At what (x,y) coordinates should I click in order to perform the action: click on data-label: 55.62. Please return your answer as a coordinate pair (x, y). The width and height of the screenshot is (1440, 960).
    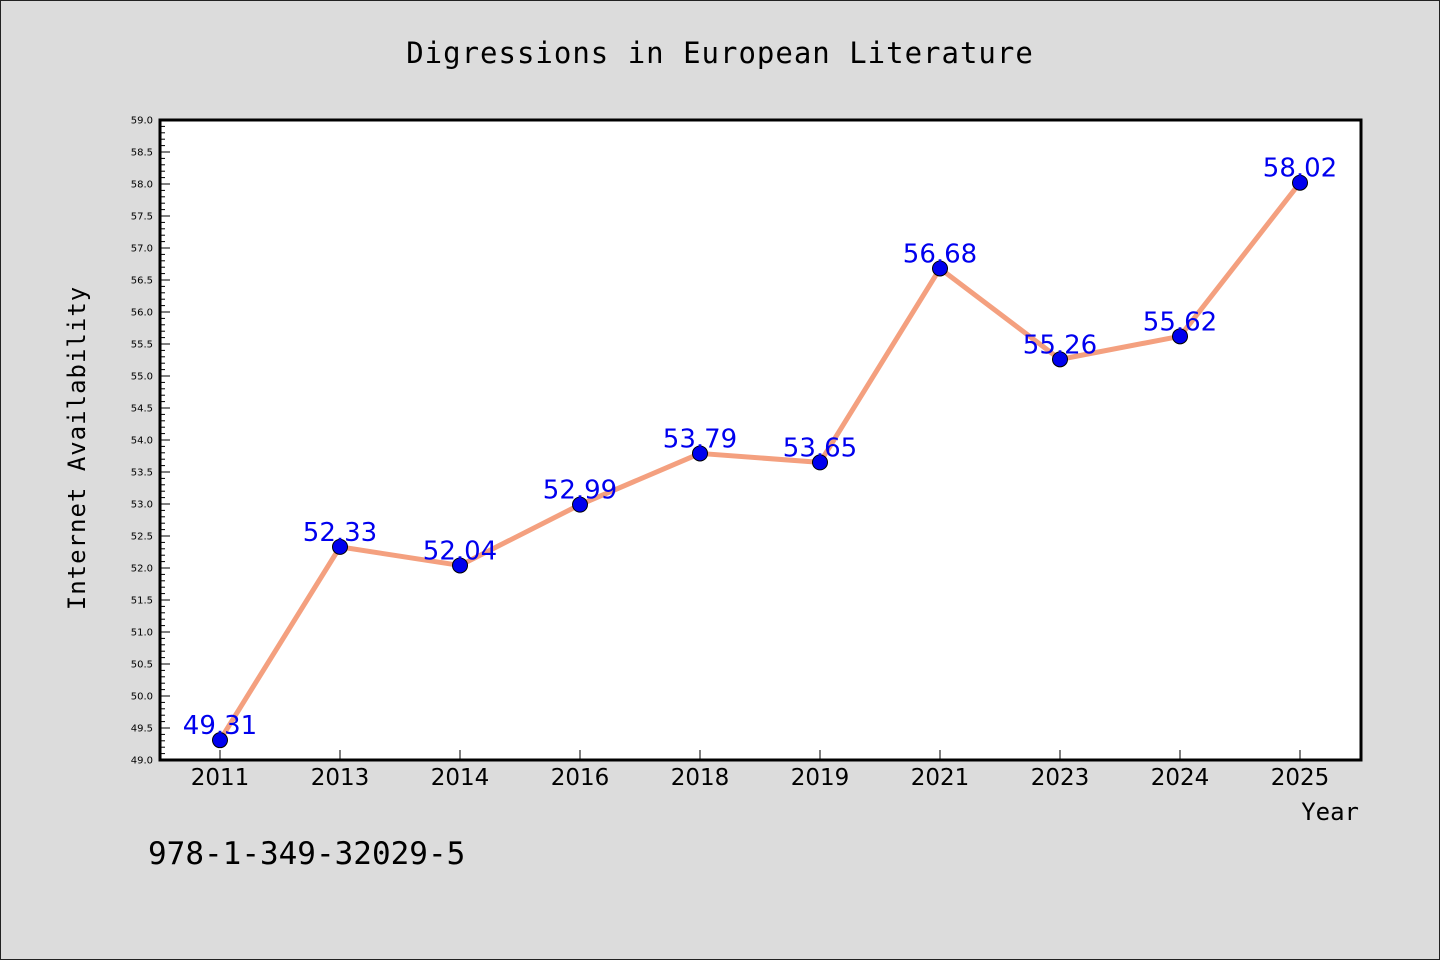
    Looking at the image, I should click on (1180, 322).